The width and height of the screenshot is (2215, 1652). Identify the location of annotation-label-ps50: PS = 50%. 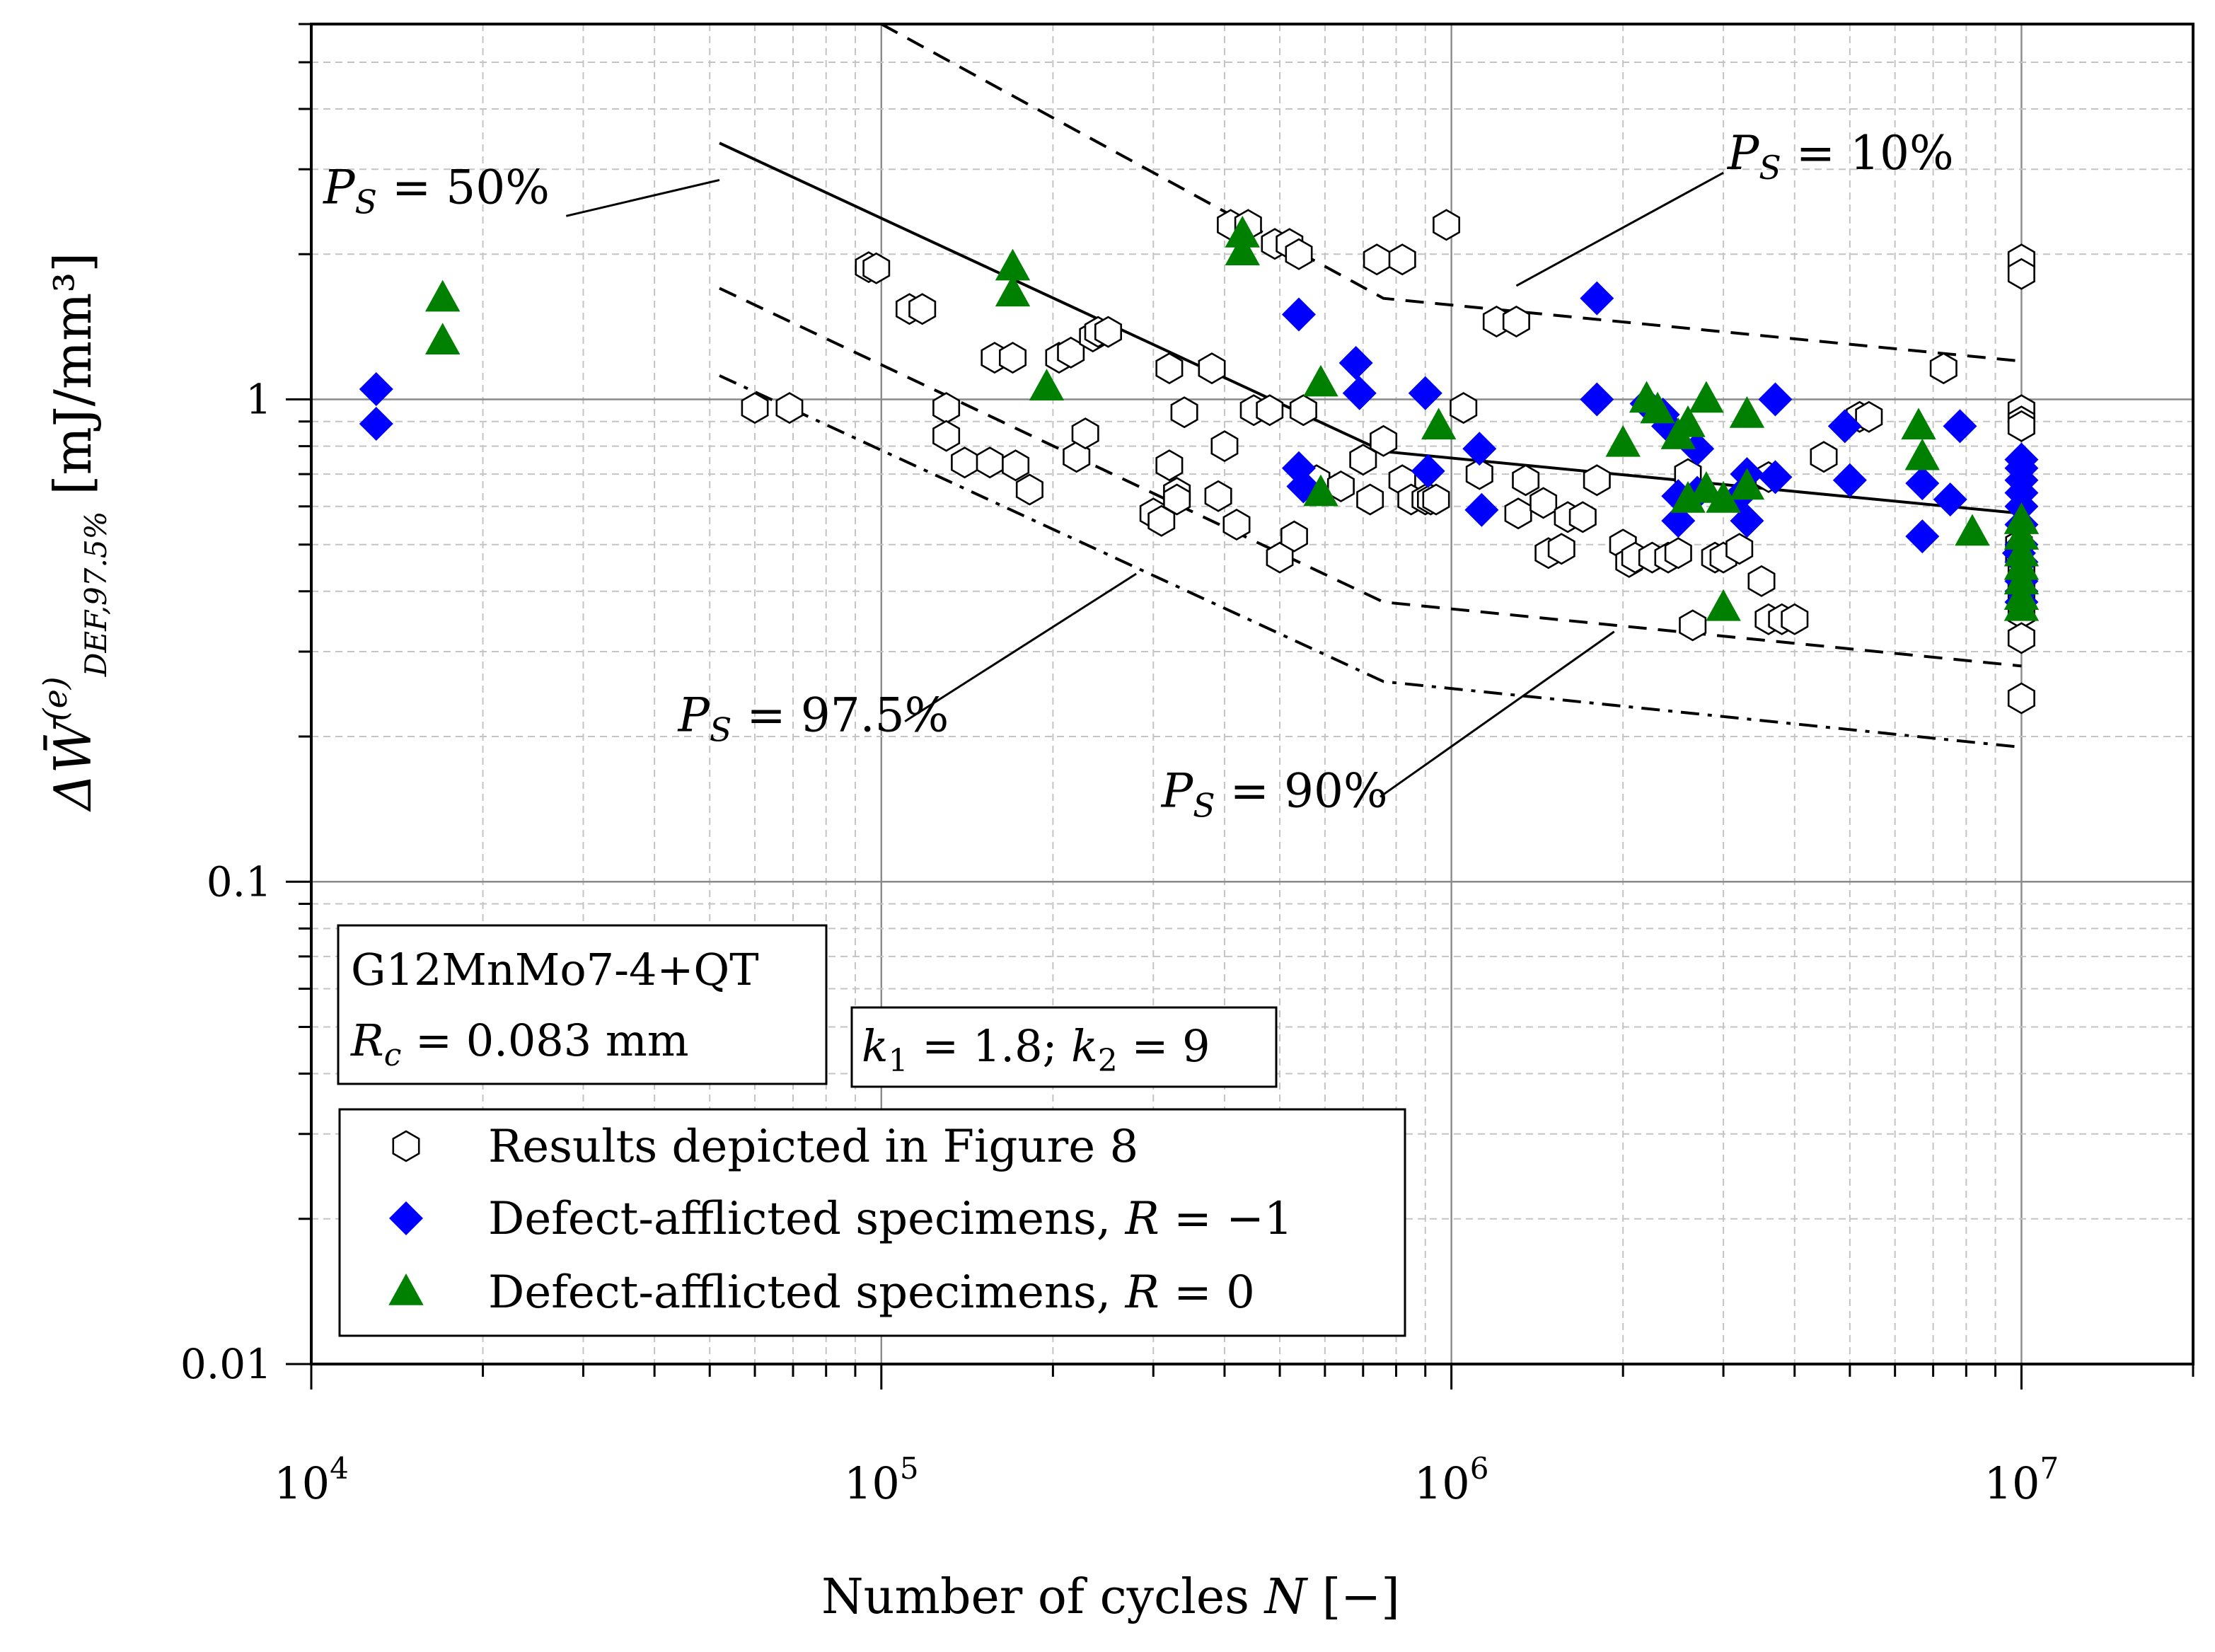
(436, 191).